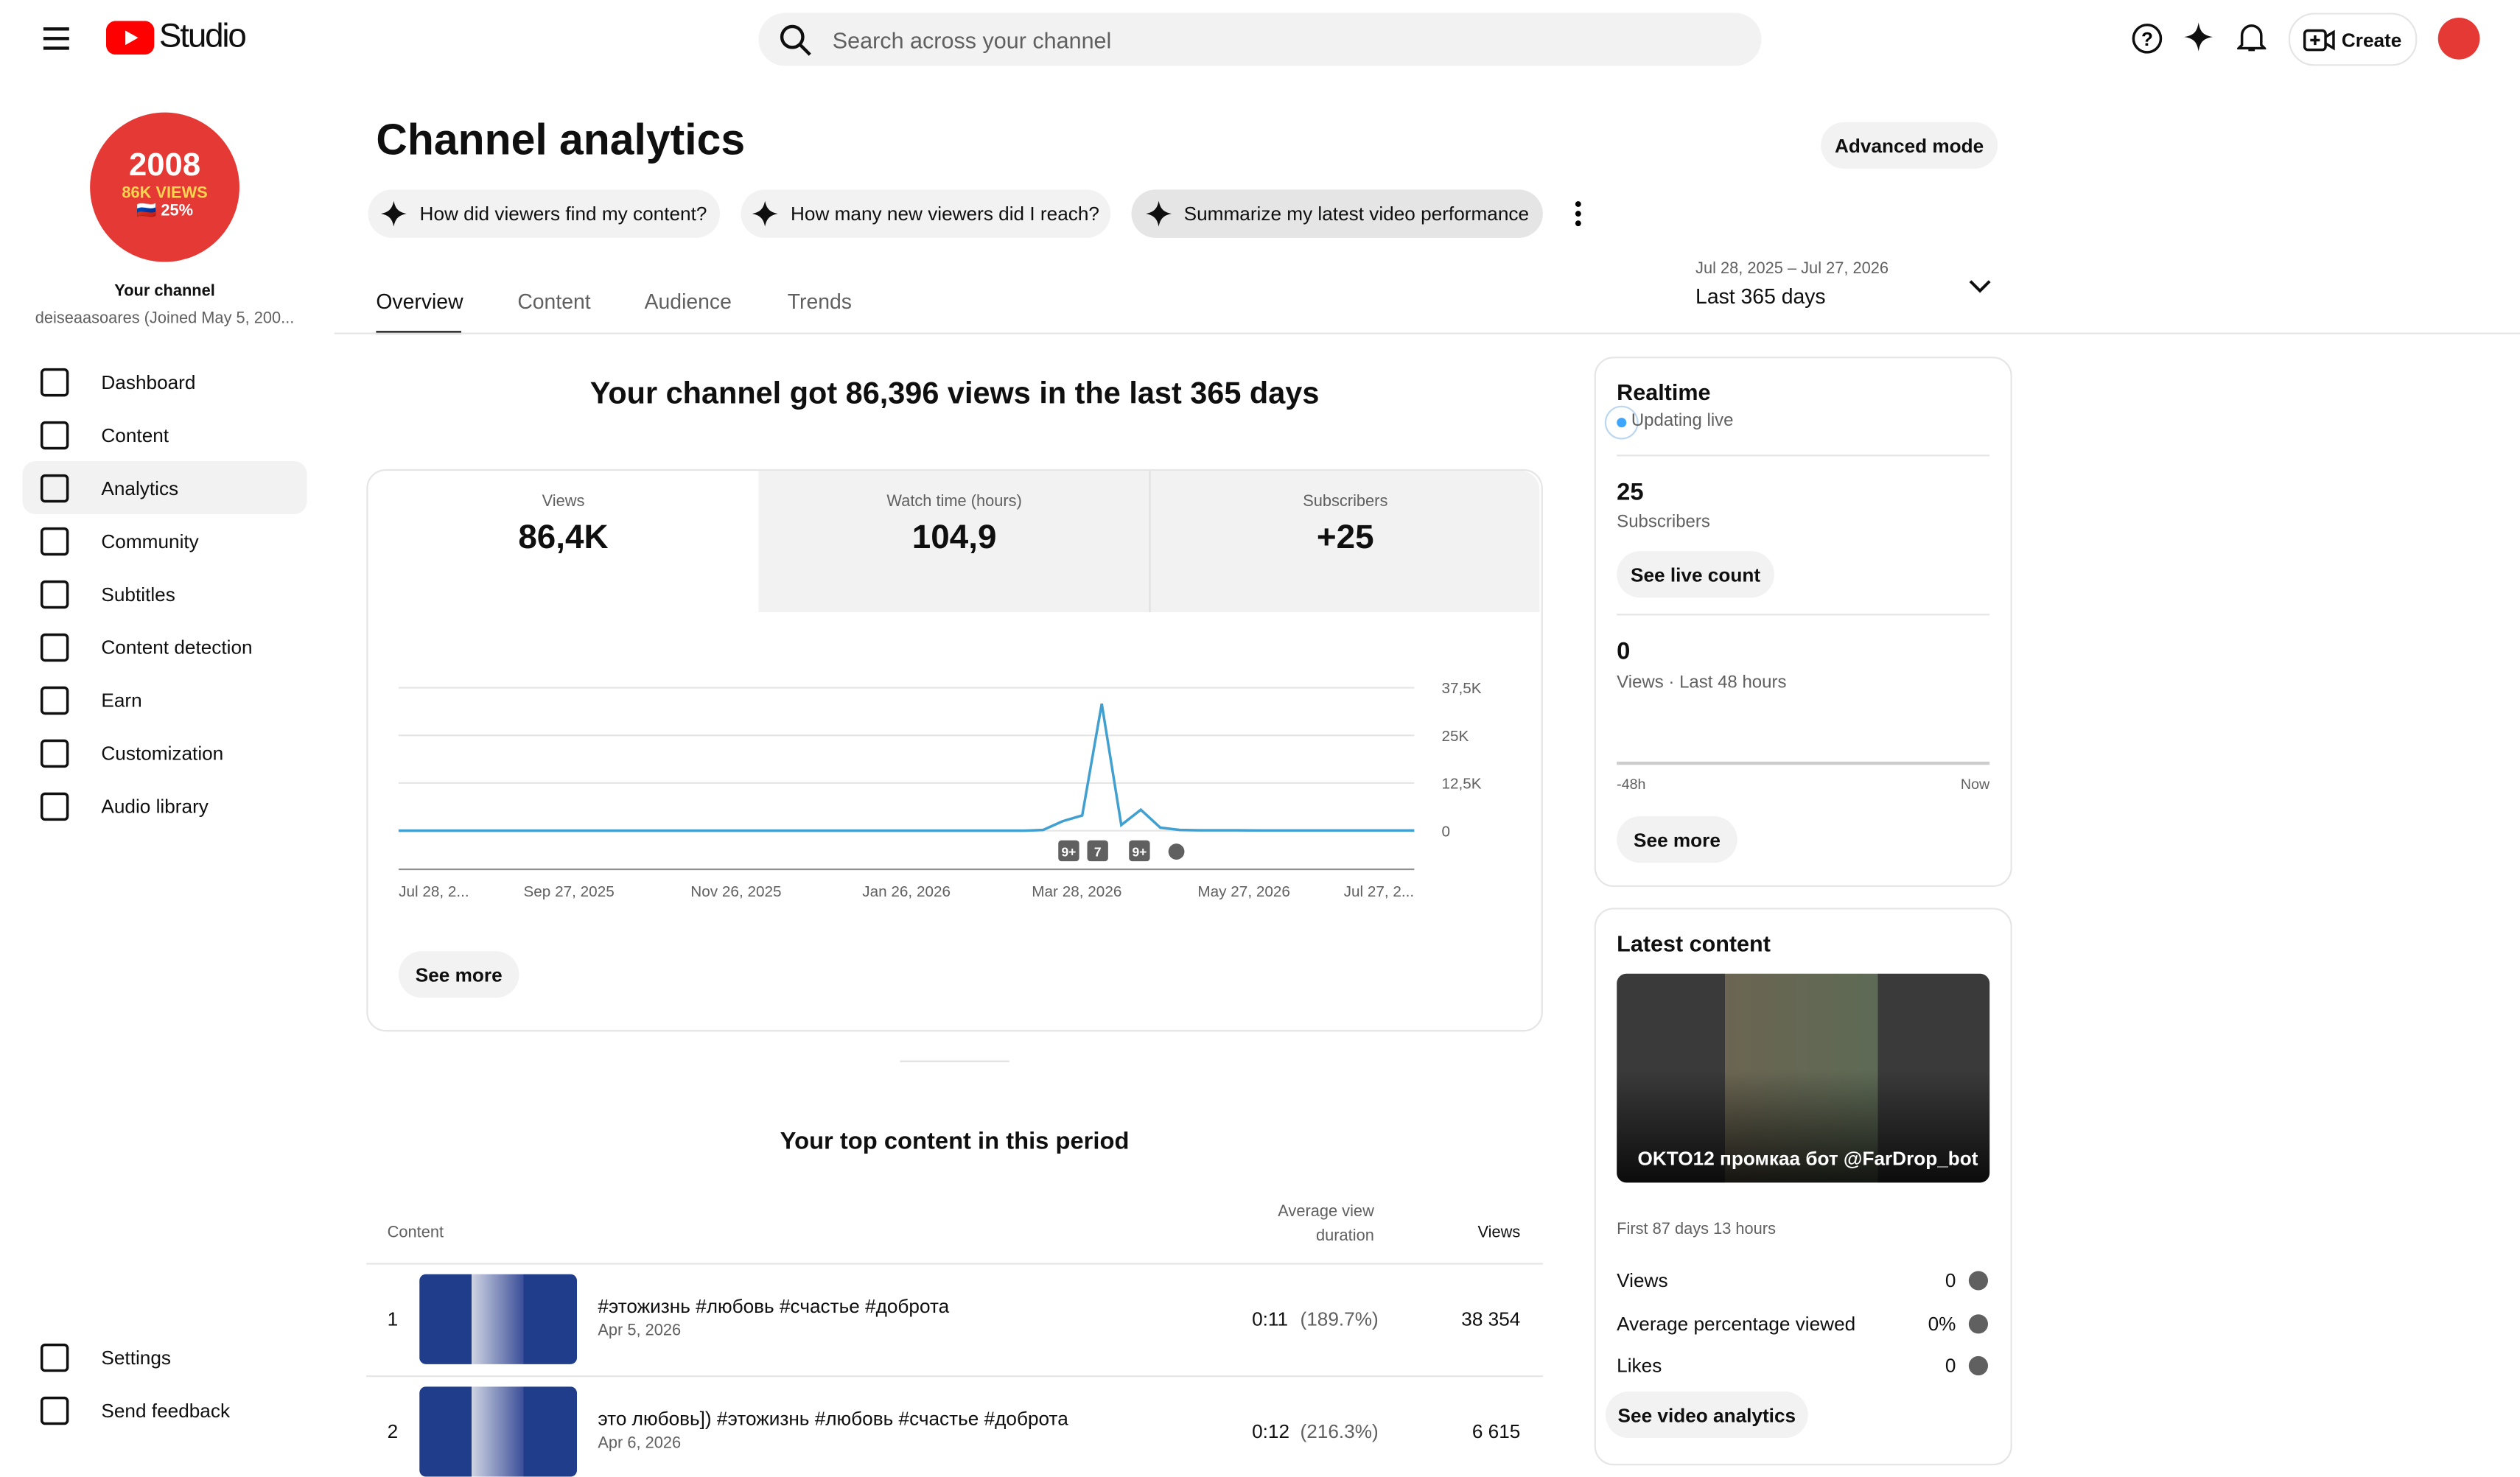 The height and width of the screenshot is (1477, 2520). I want to click on nav-item: Dashboard, so click(165, 381).